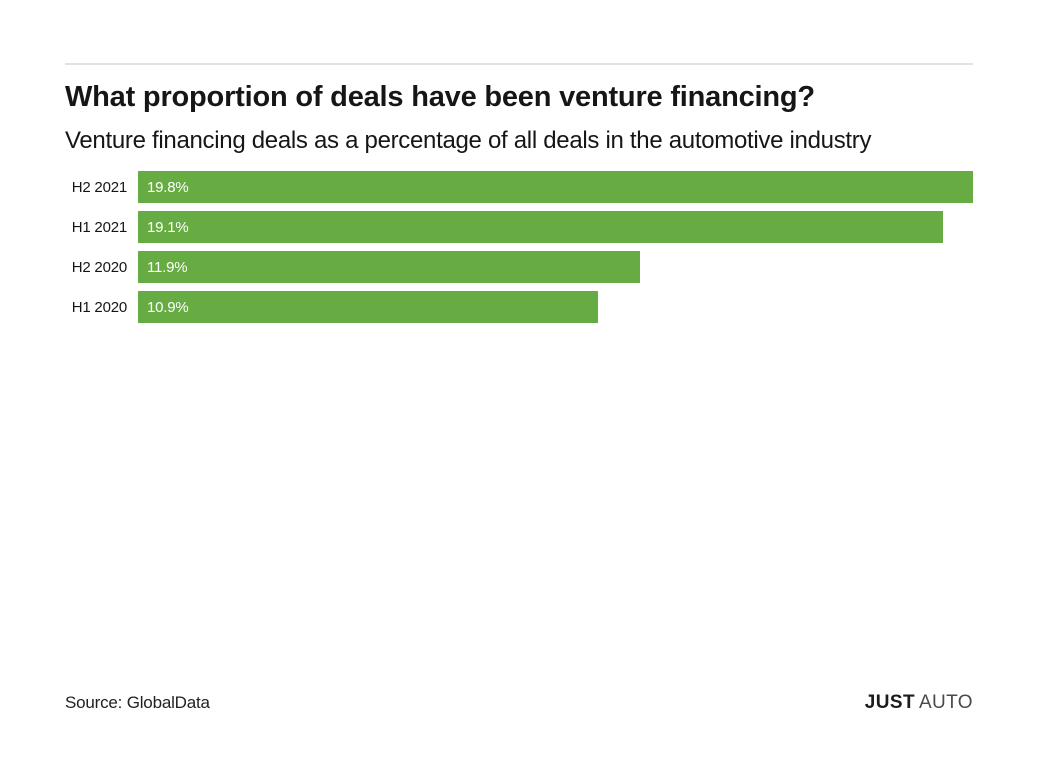  I want to click on bar-track: 11.9%, so click(555, 267).